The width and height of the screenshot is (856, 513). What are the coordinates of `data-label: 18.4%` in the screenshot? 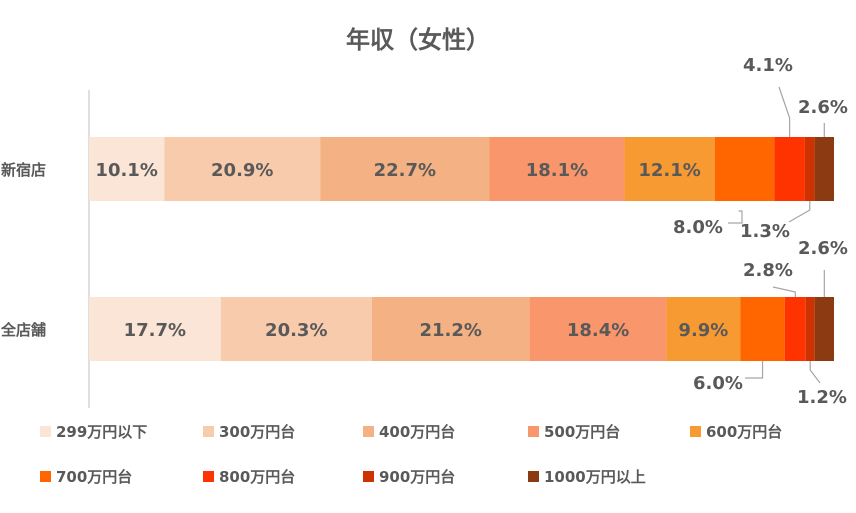 It's located at (598, 330).